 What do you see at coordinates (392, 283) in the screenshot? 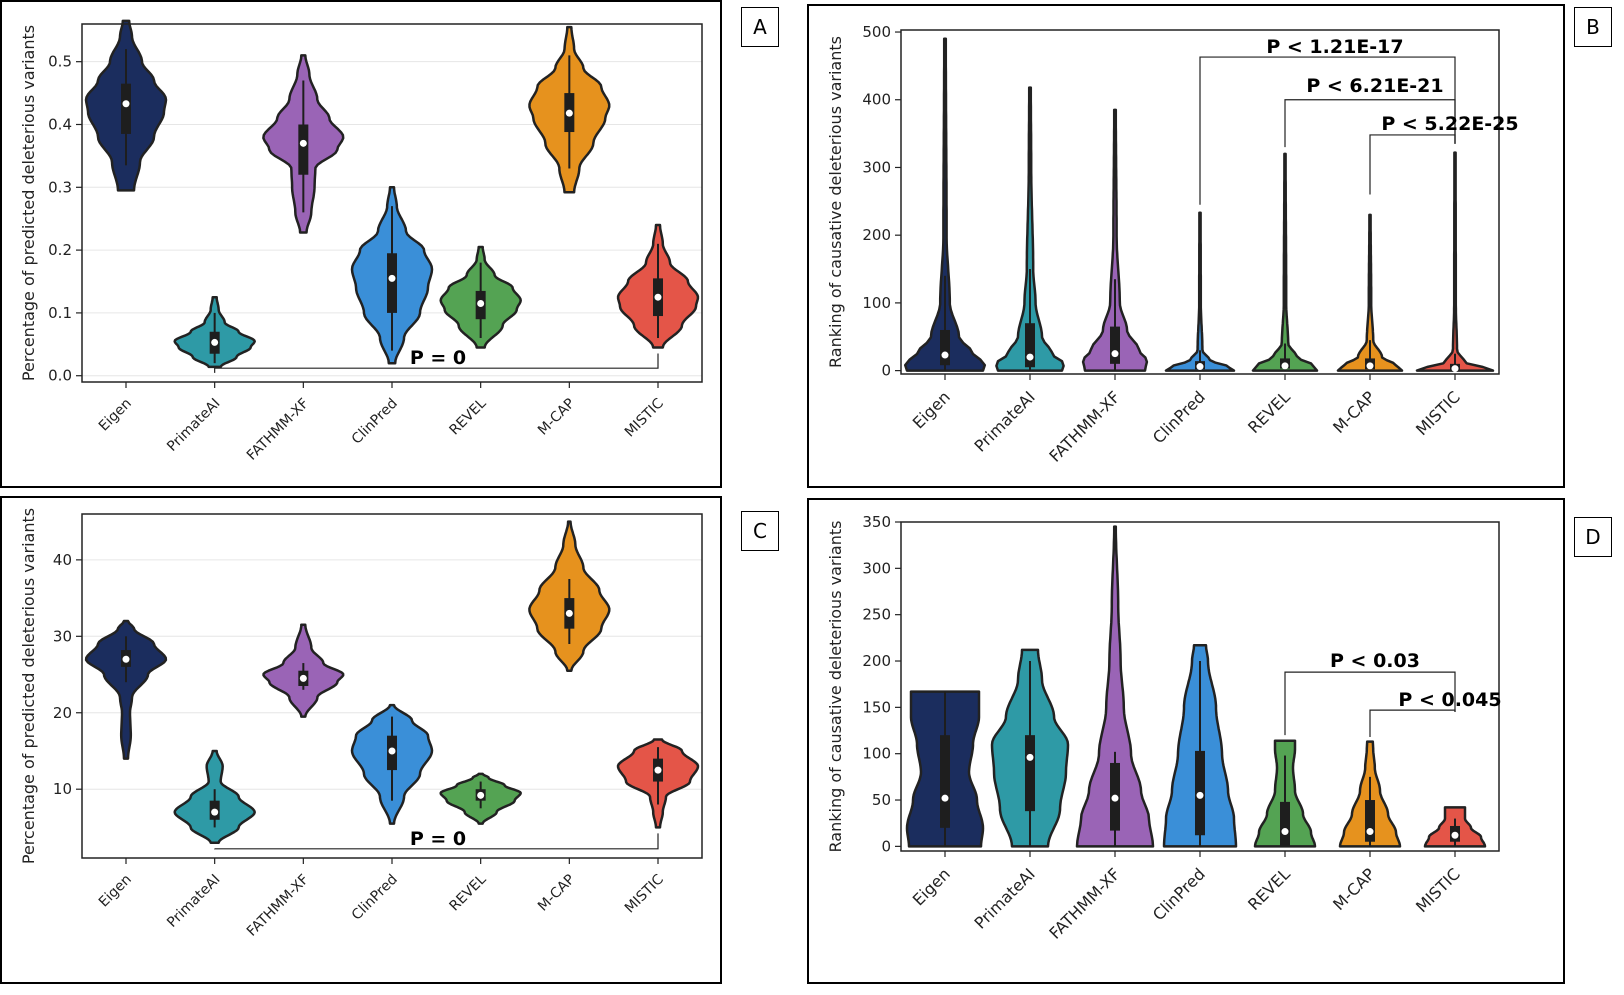
I see `iqr-box-clinpred` at bounding box center [392, 283].